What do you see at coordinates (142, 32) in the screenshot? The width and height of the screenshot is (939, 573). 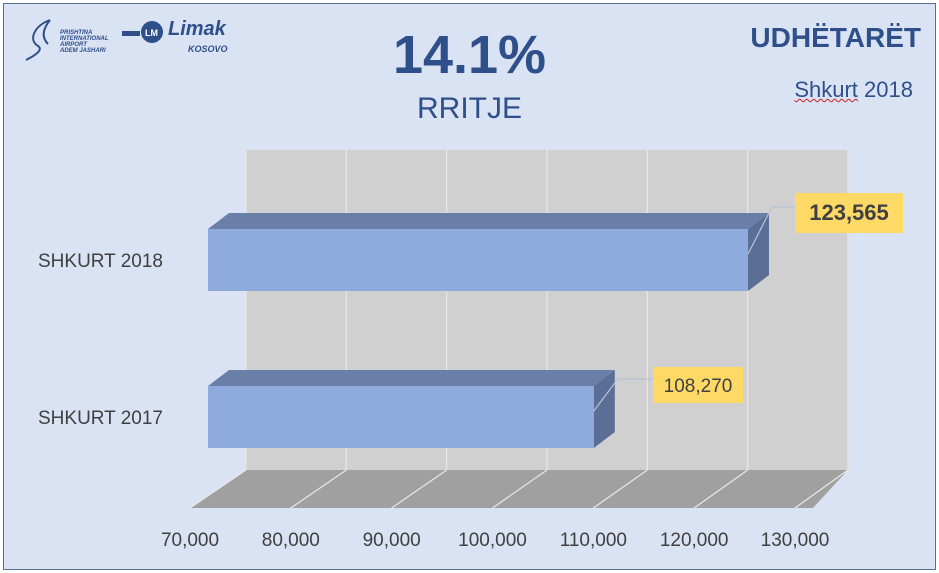 I see `limak-mark-icon: LM` at bounding box center [142, 32].